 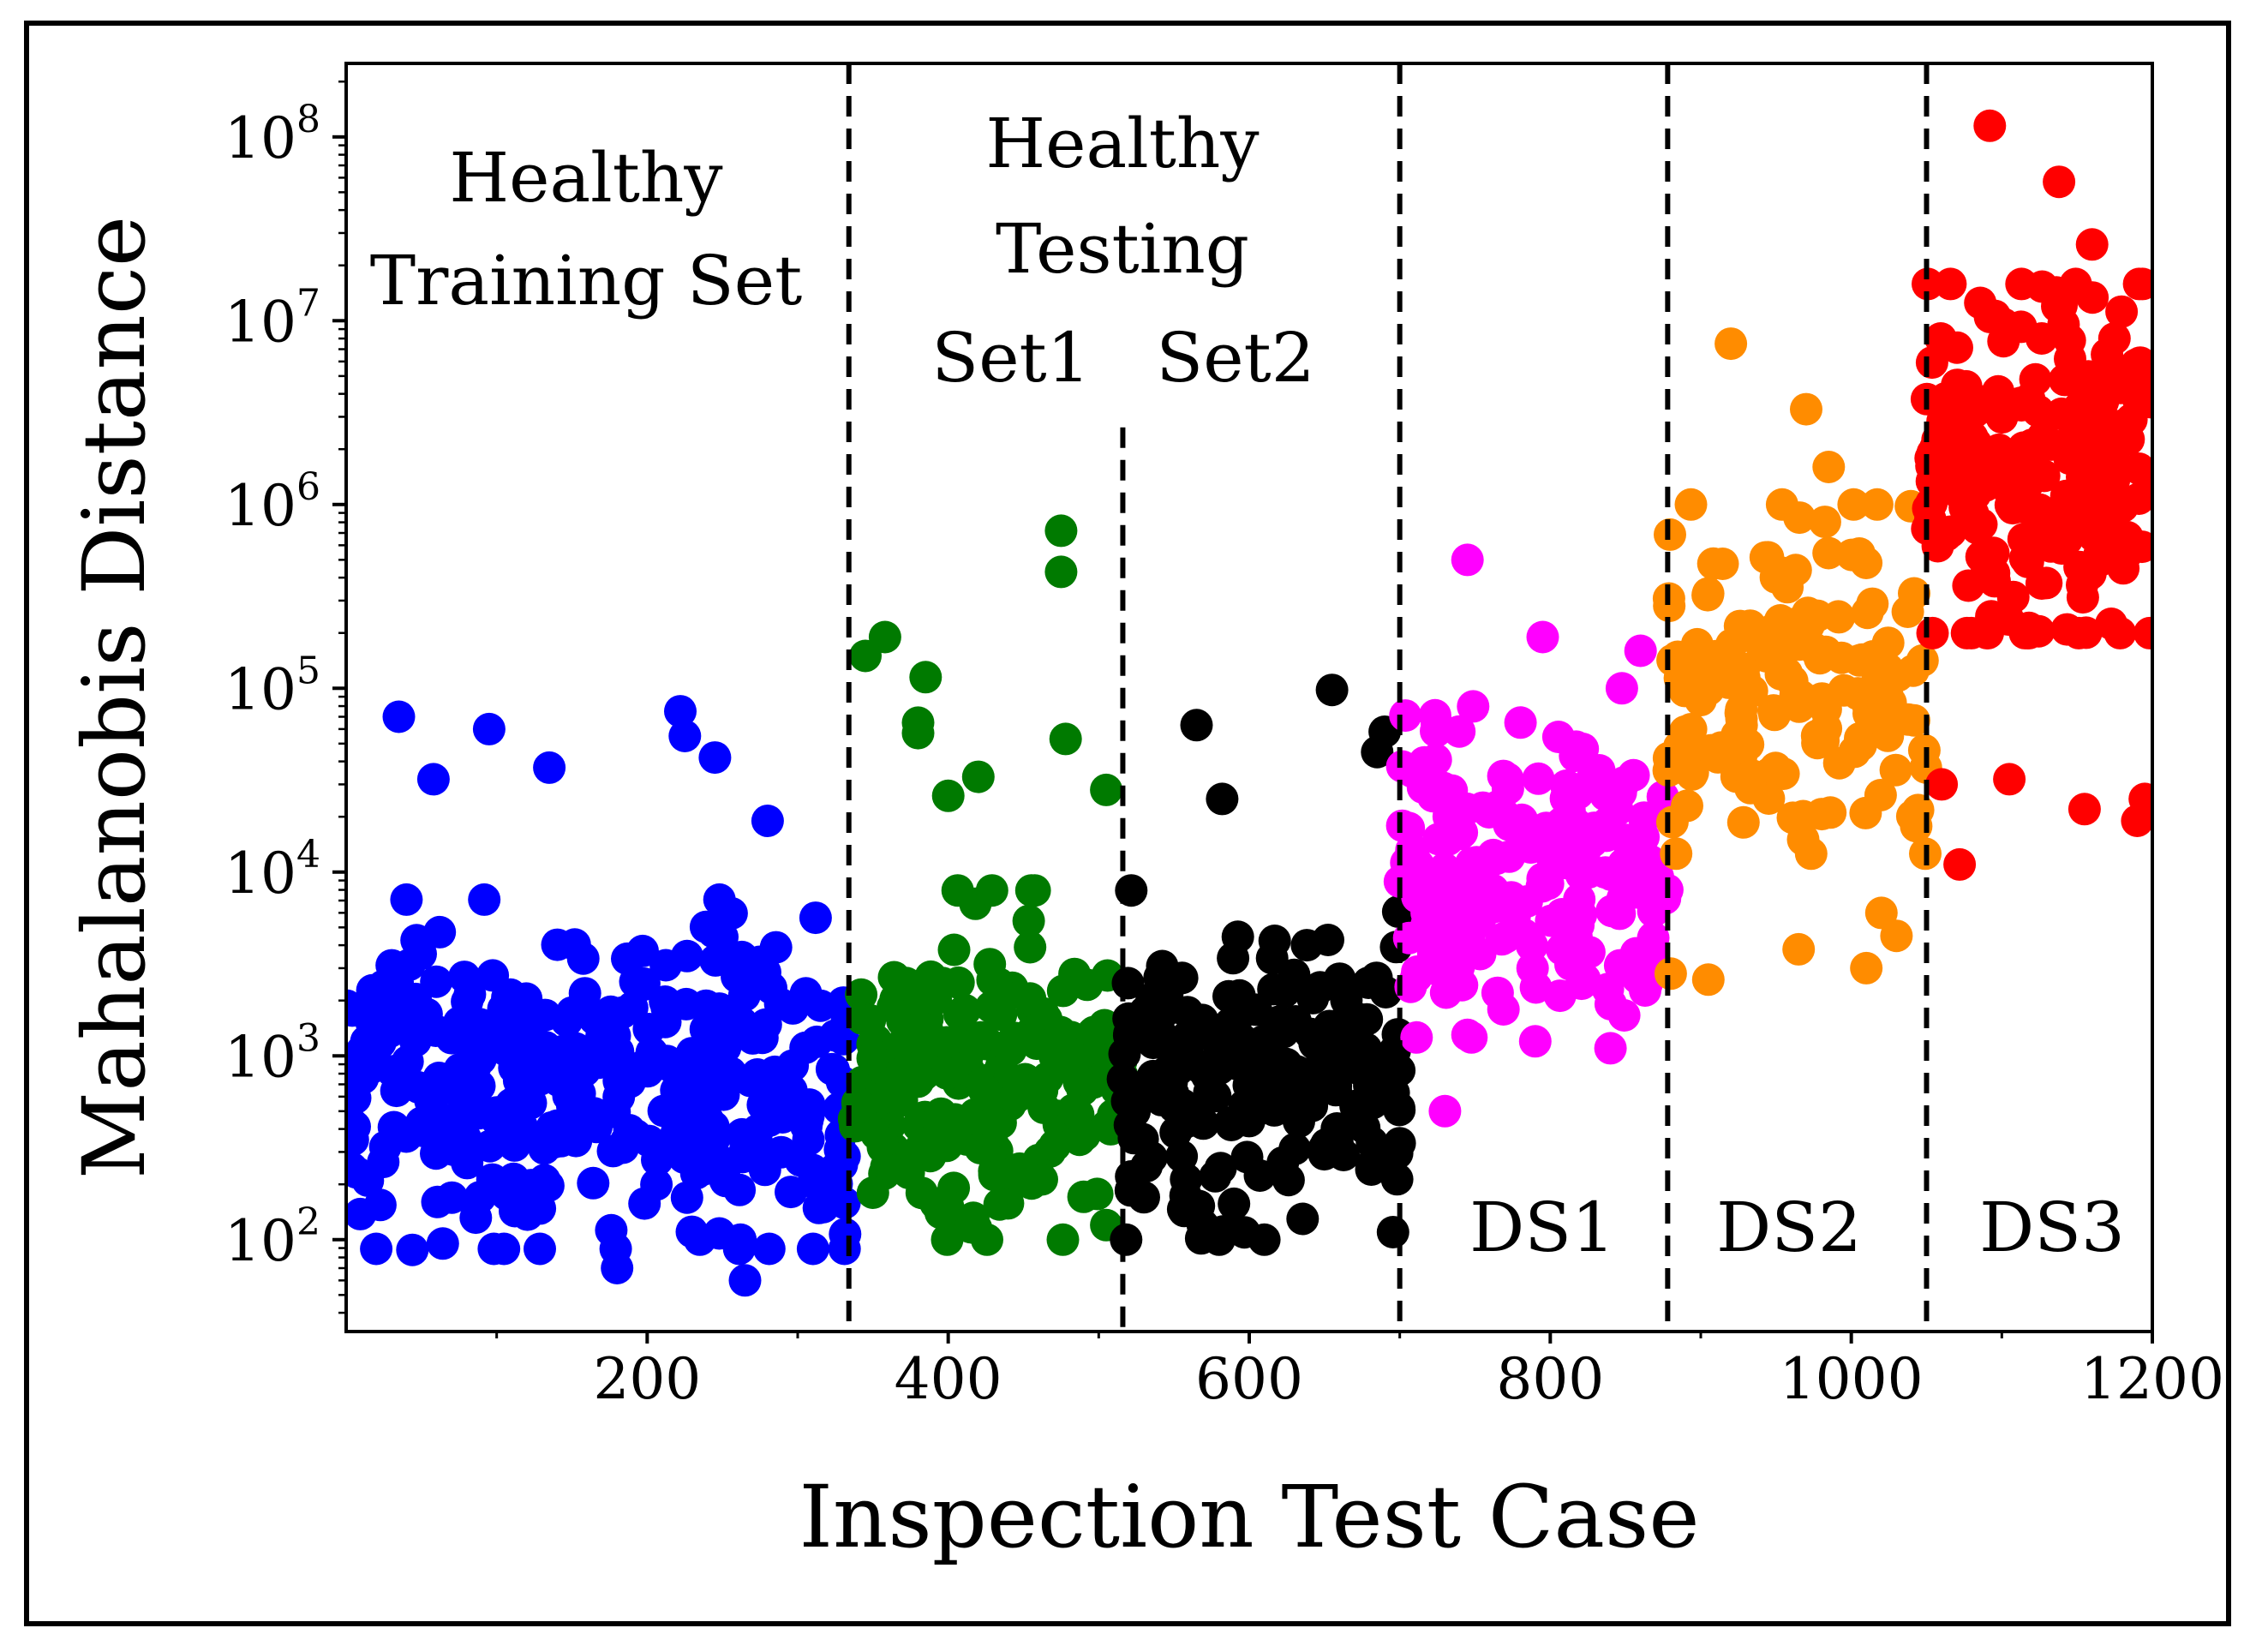 I want to click on series-ds2, so click(x=1797, y=662).